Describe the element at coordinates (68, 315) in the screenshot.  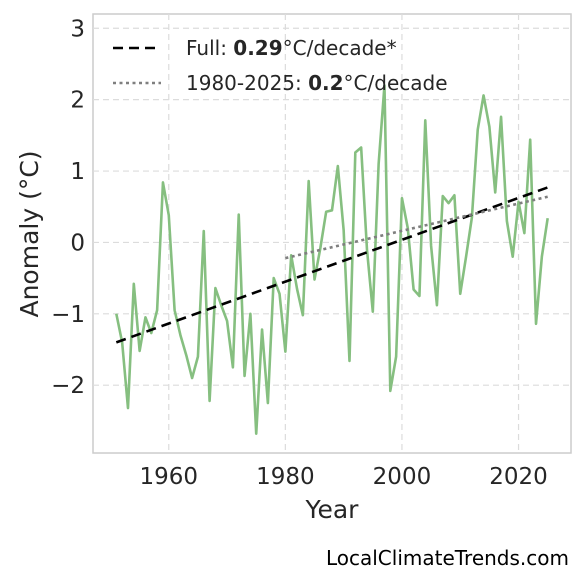
I see `y-tick-label: −1` at that location.